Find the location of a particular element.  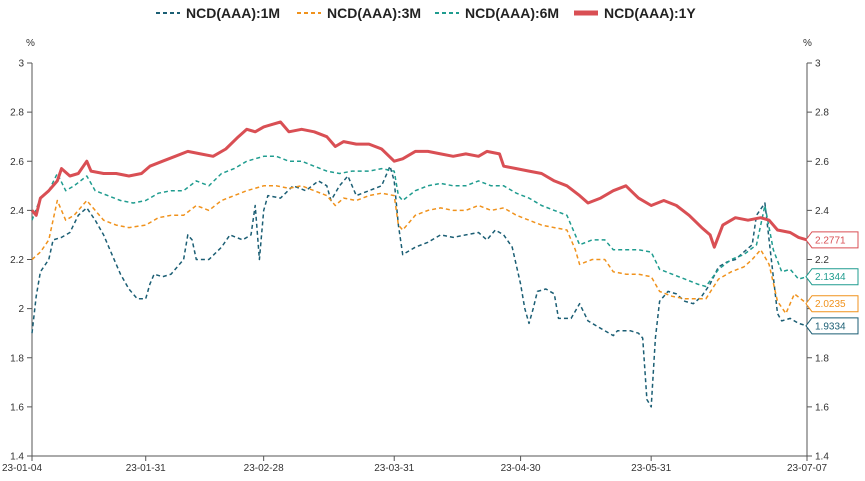

y-tick-label-right: 2.2 is located at coordinates (822, 260).